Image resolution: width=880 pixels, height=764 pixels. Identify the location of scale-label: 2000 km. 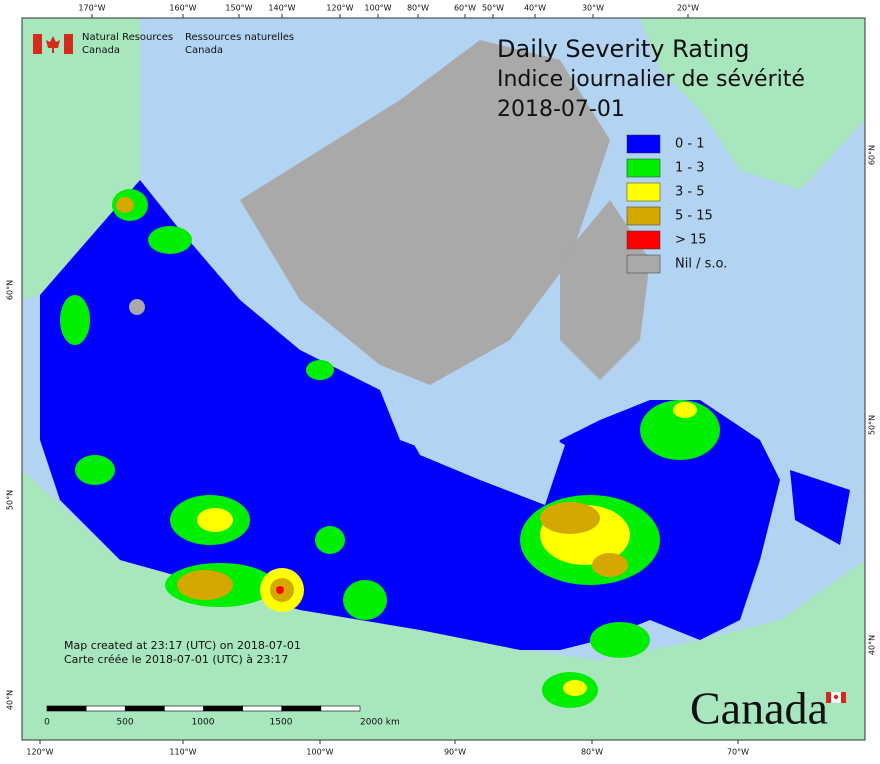
(380, 723).